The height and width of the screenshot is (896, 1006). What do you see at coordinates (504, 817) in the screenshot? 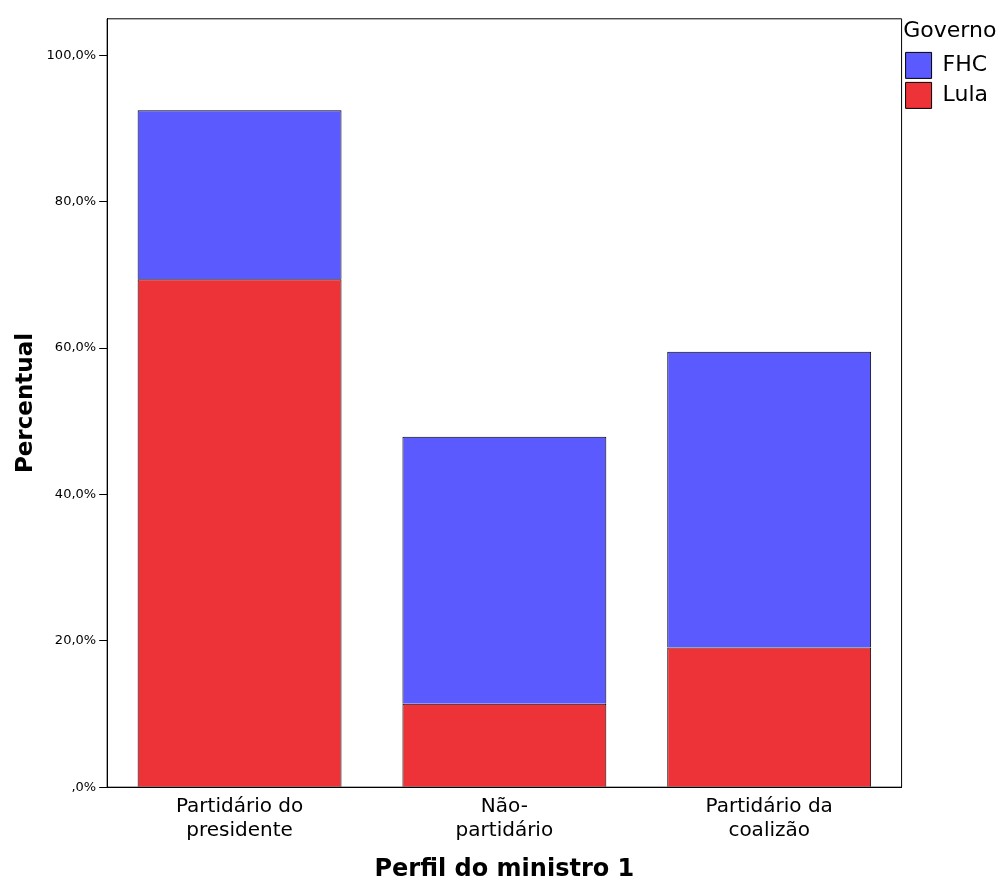
I see `x-tick-label: Não-partidário` at bounding box center [504, 817].